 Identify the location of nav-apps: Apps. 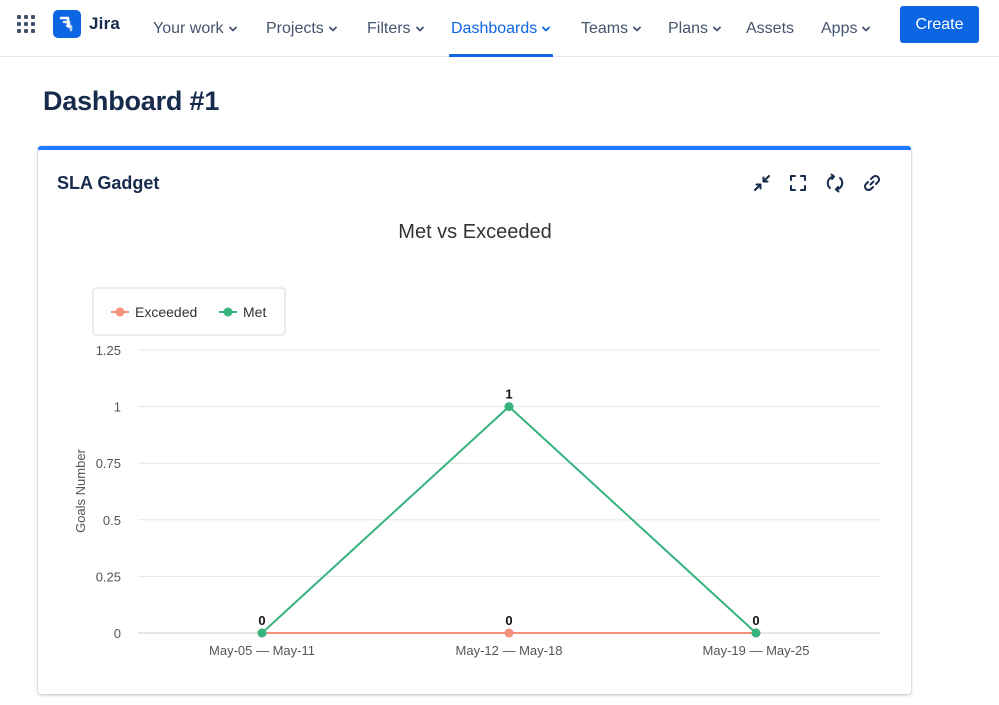
(846, 28).